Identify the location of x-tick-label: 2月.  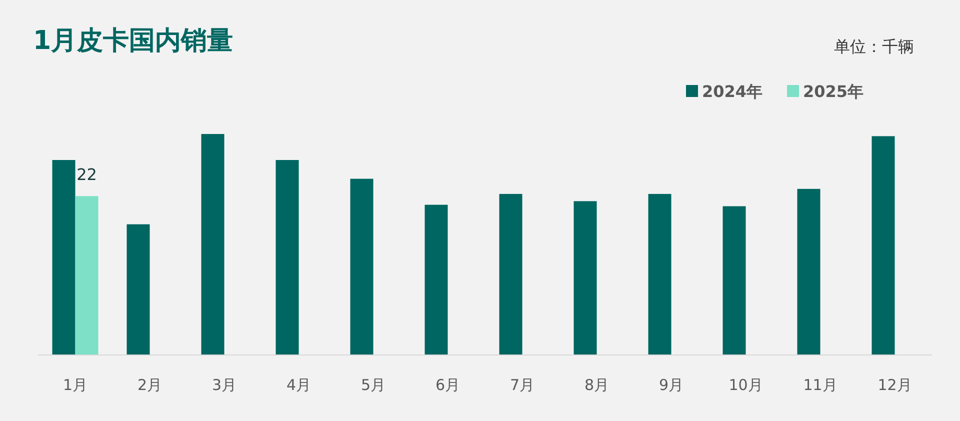
(149, 385).